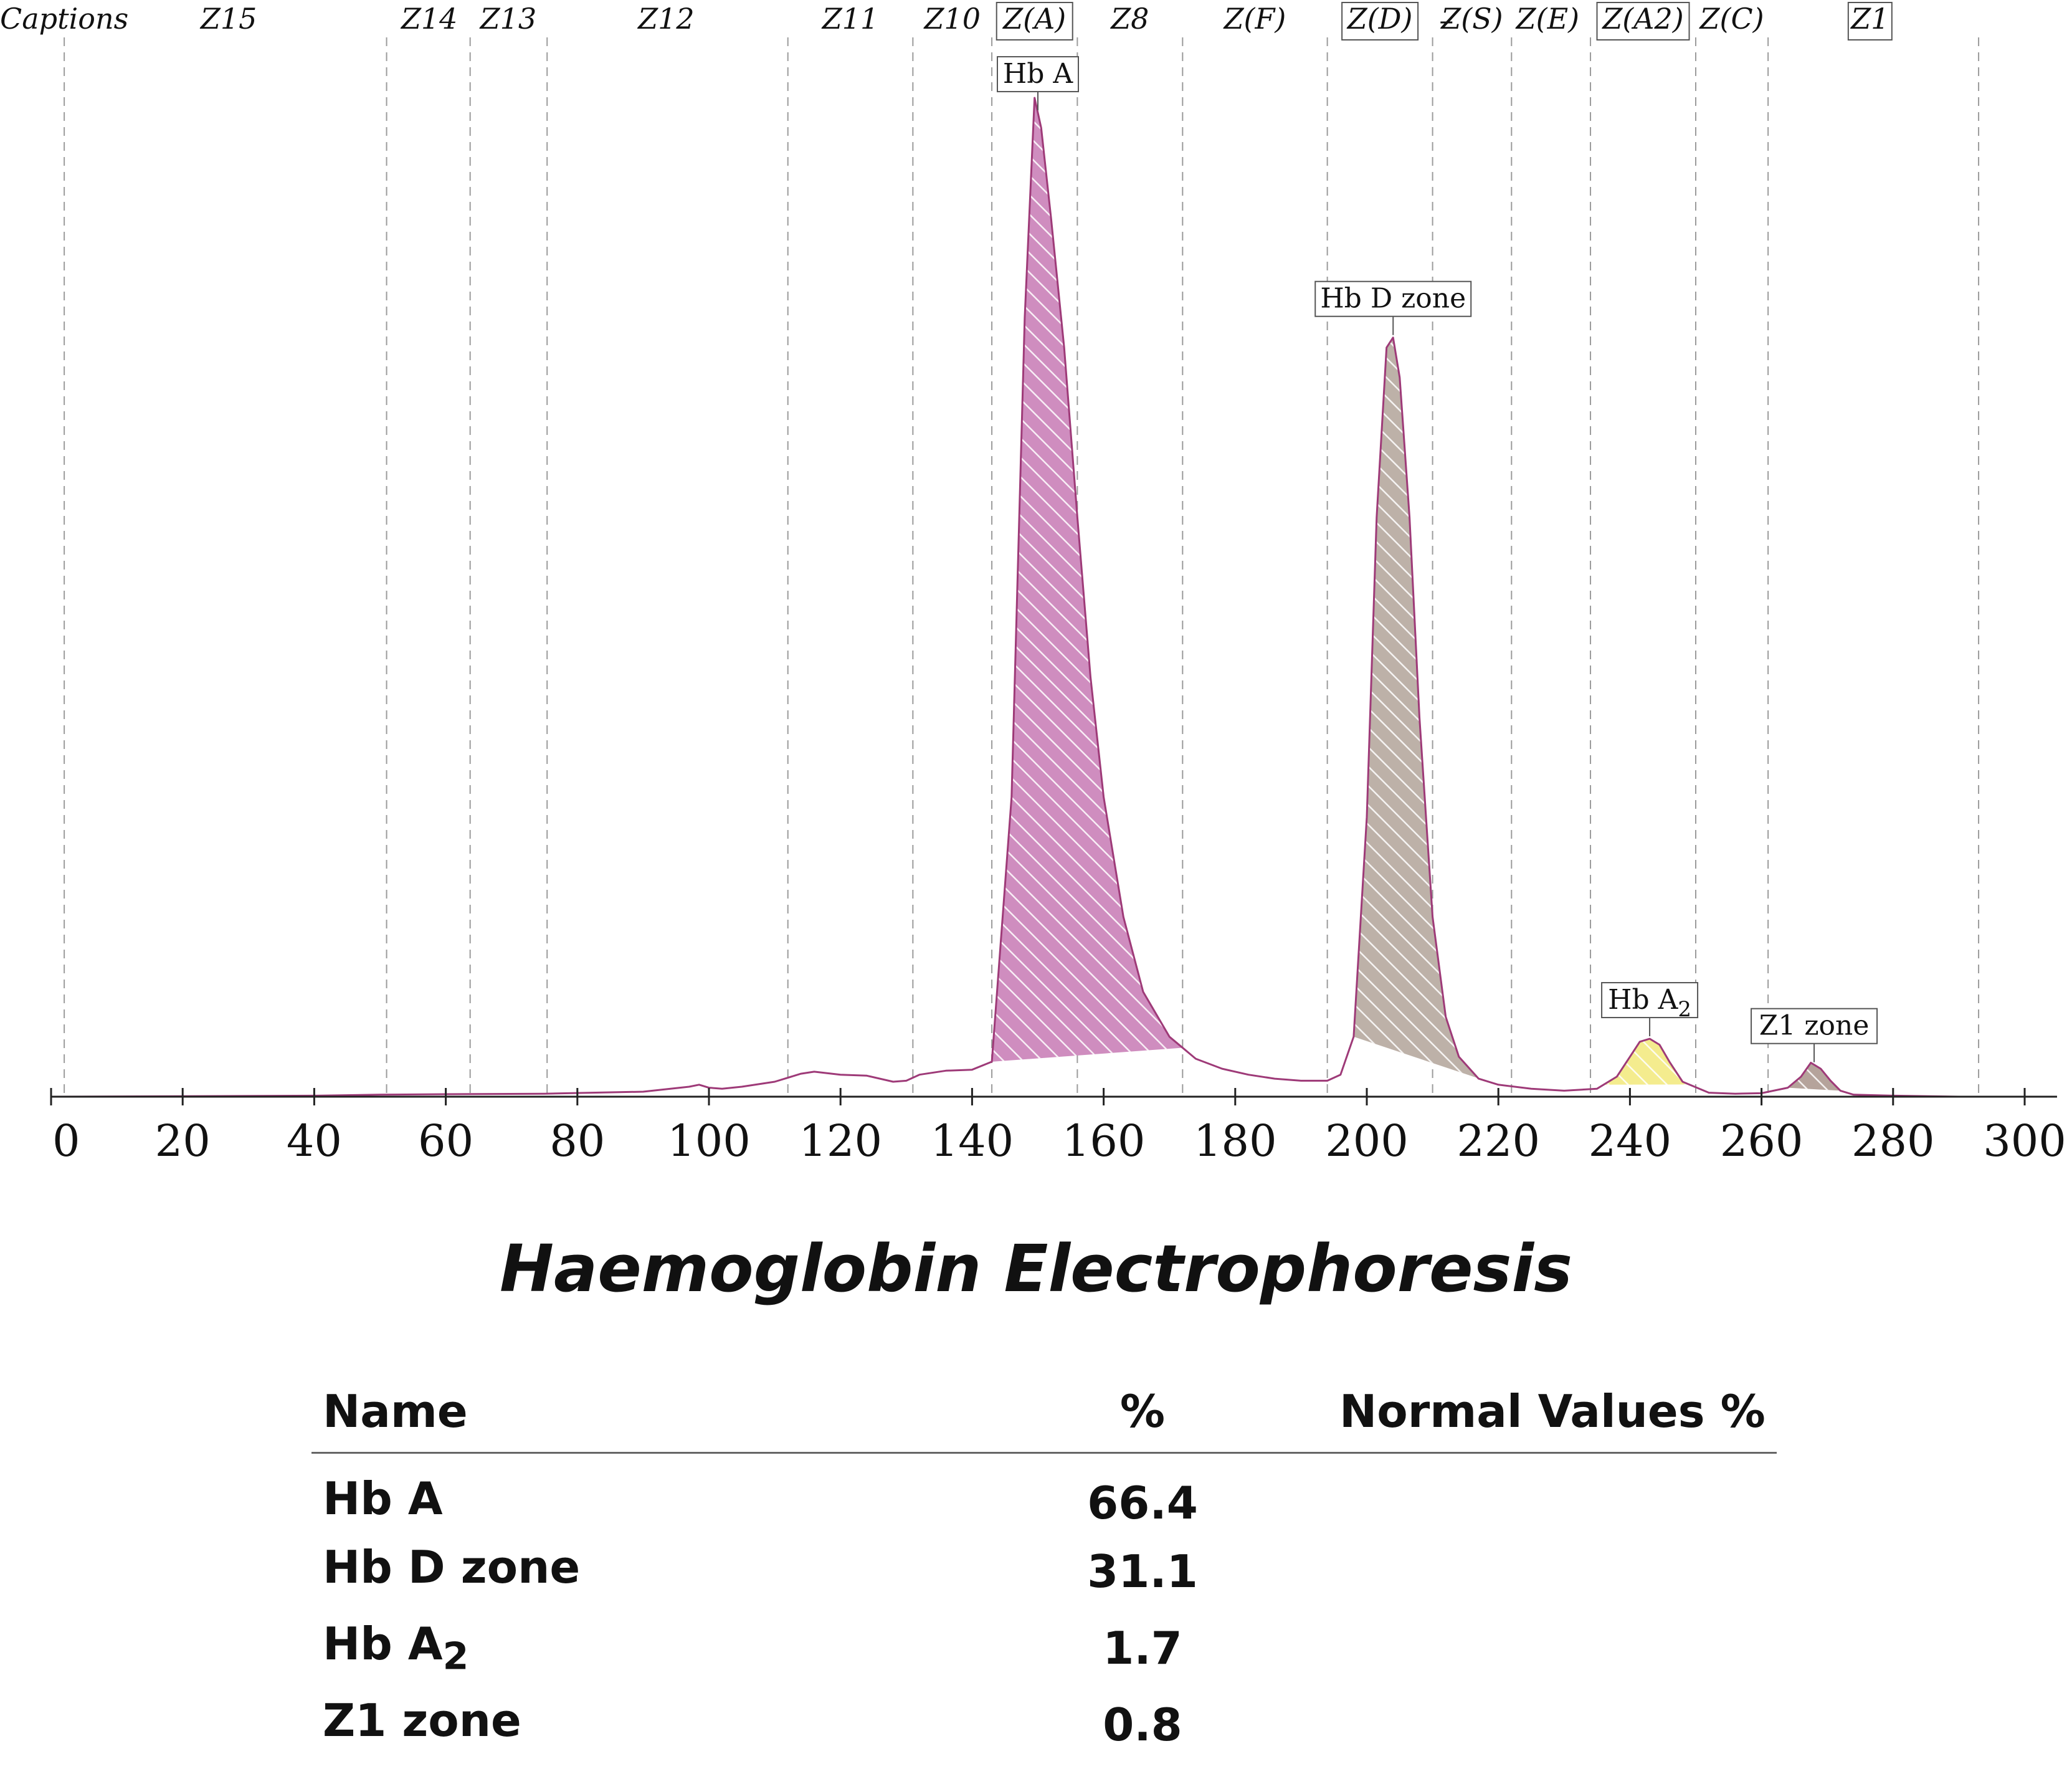  Describe the element at coordinates (445, 1140) in the screenshot. I see `x-tick-label: 60` at that location.